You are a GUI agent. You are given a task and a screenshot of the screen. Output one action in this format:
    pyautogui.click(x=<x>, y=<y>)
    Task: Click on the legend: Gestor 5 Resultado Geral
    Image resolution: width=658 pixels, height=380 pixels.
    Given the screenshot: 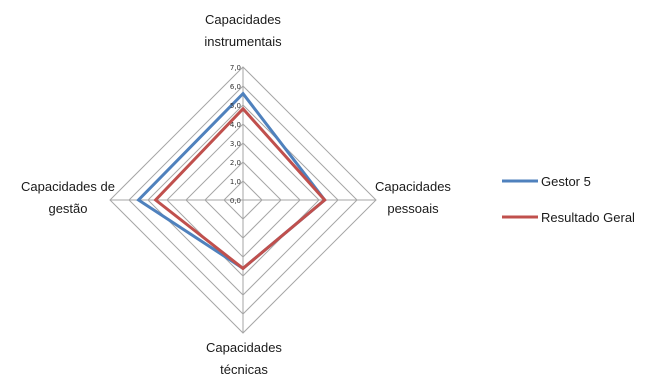 What is the action you would take?
    pyautogui.click(x=568, y=199)
    